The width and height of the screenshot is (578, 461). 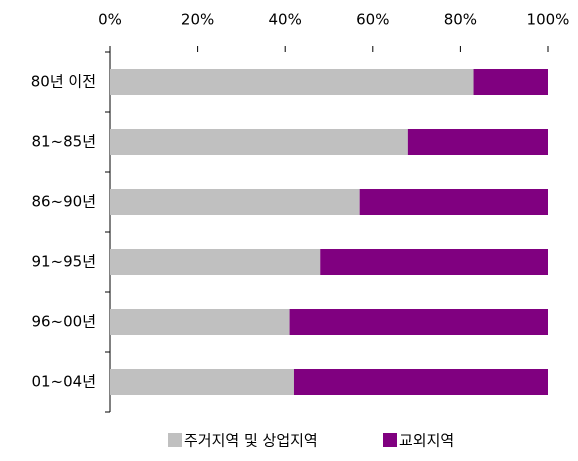 What do you see at coordinates (63, 82) in the screenshot?
I see `y-tick-label: 80년 이전` at bounding box center [63, 82].